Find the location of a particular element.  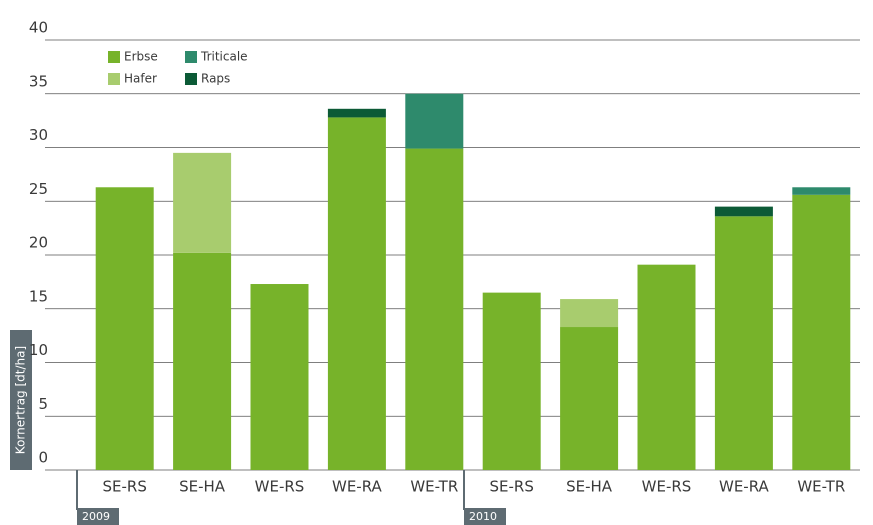

y-tick-label: 35 is located at coordinates (38, 81).